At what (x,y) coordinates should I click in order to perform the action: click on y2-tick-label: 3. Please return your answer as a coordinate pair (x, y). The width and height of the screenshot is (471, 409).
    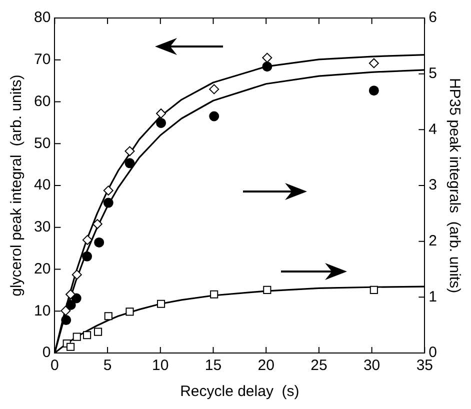
    Looking at the image, I should click on (432, 185).